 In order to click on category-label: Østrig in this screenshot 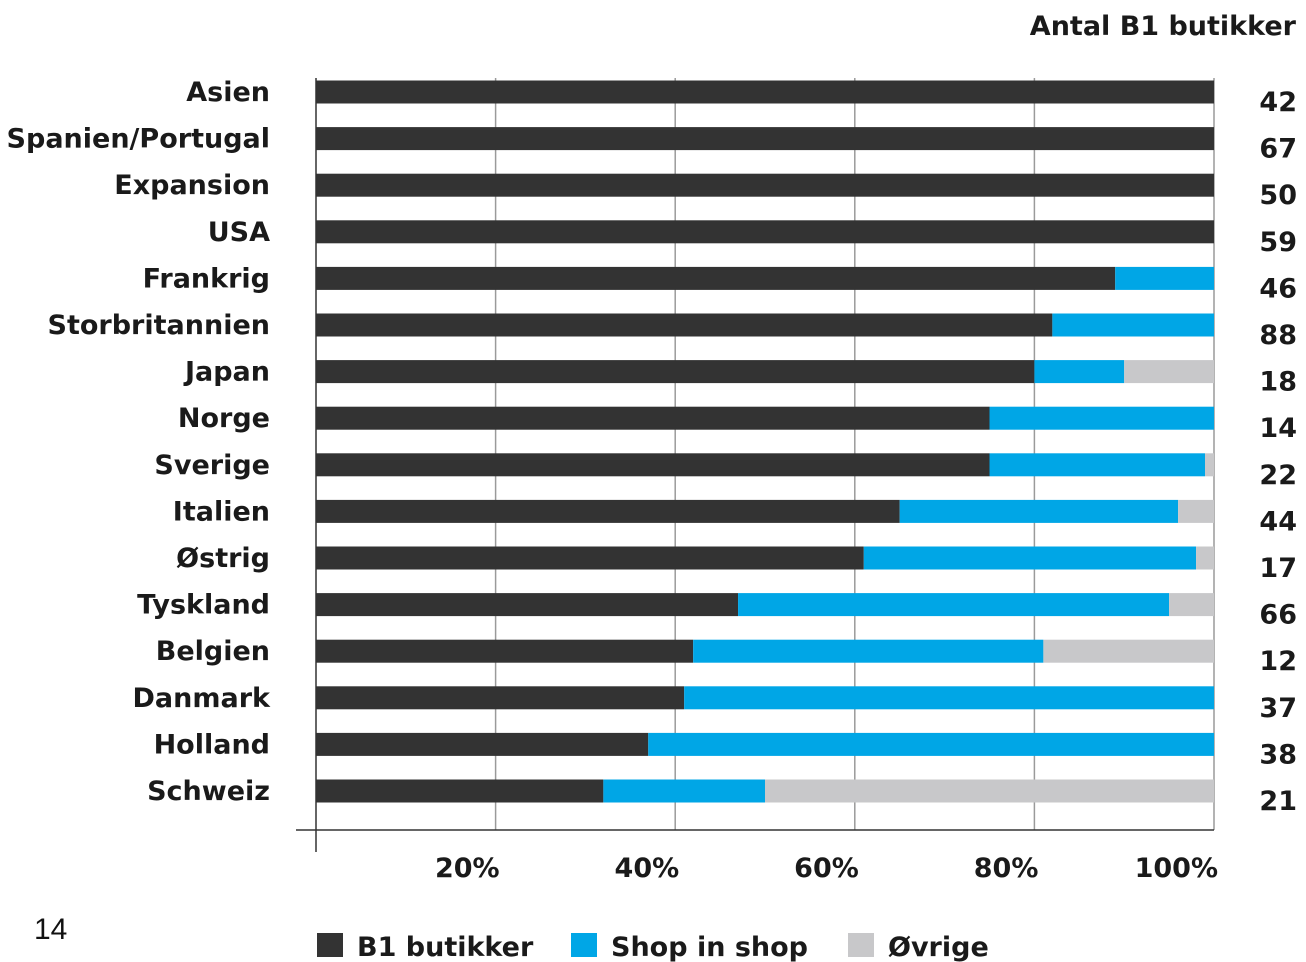, I will do `click(223, 558)`.